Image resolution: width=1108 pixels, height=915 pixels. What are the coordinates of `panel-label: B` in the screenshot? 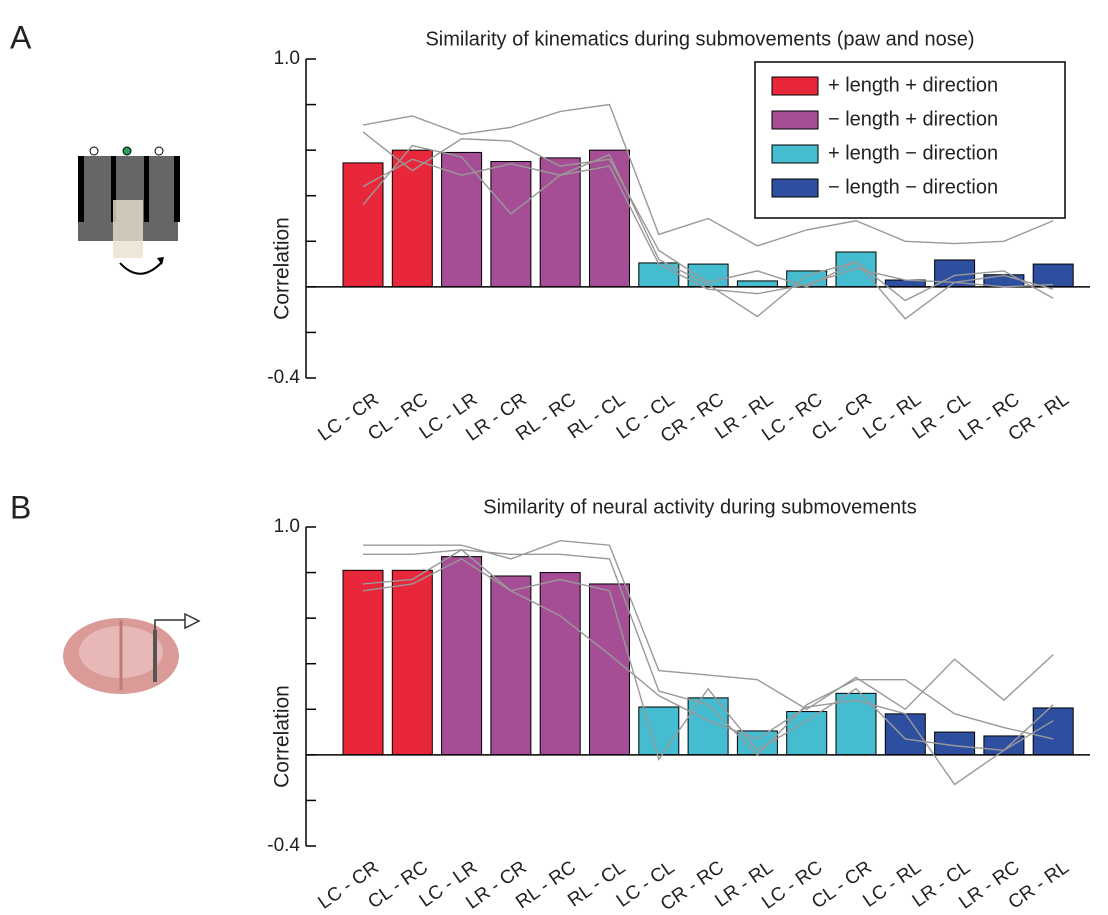 It's located at (20, 507).